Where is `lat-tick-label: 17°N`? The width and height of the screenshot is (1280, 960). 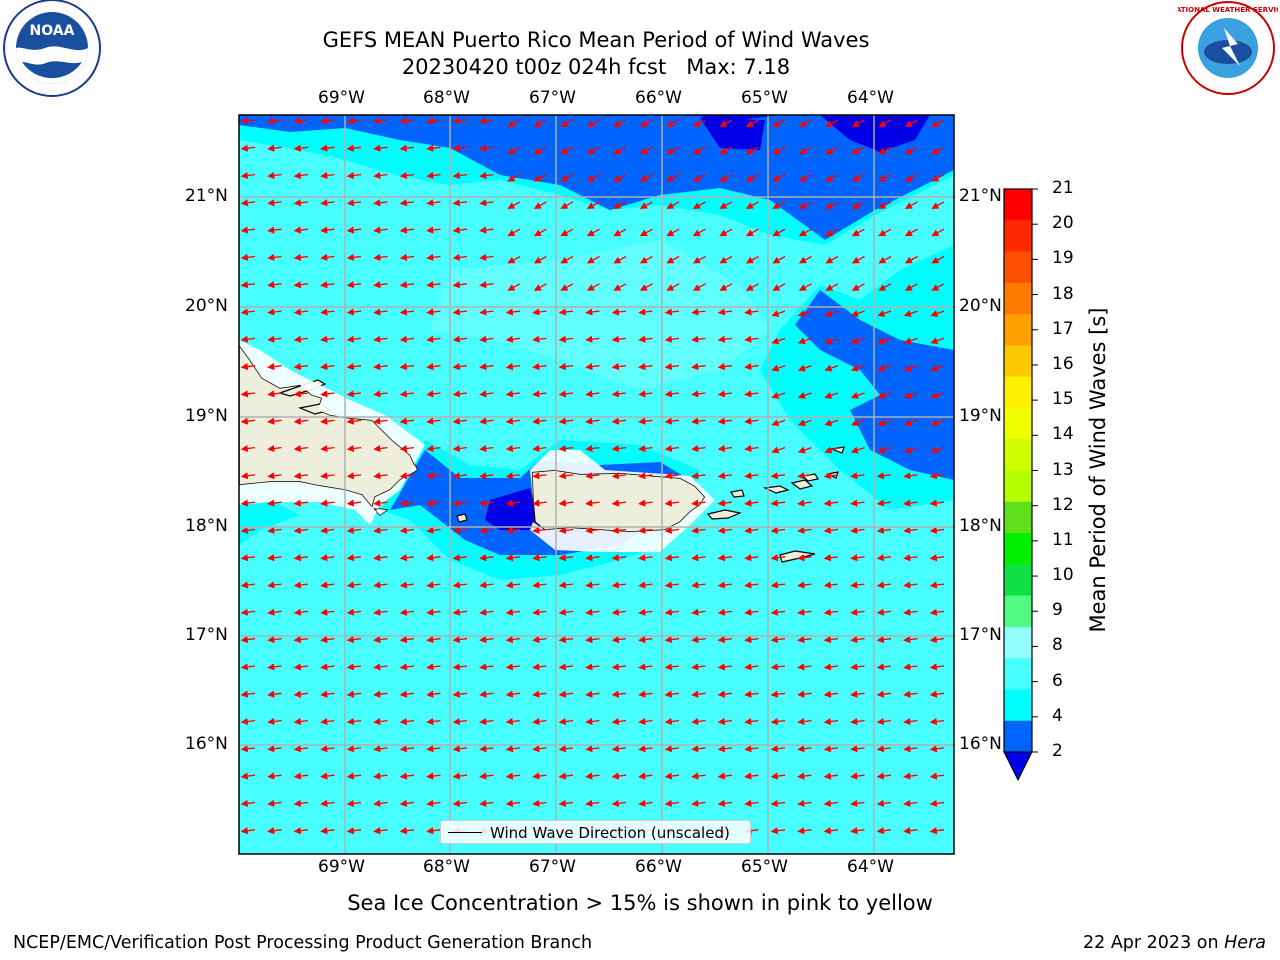
lat-tick-label: 17°N is located at coordinates (980, 635).